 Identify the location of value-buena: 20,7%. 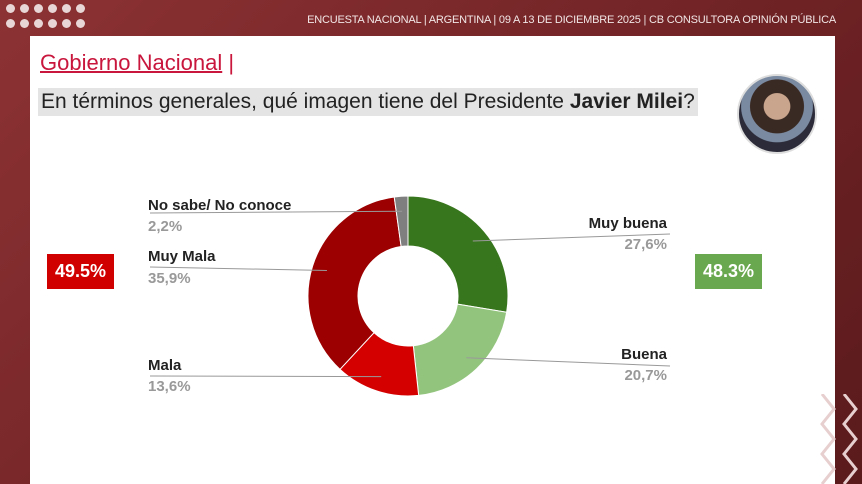
(645, 375).